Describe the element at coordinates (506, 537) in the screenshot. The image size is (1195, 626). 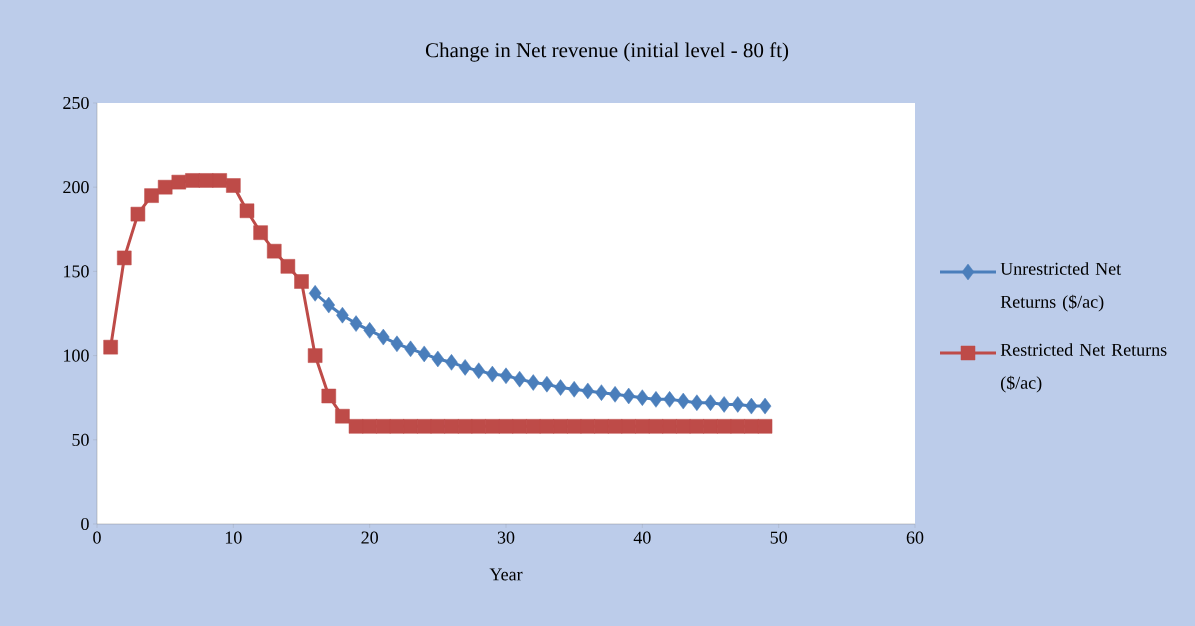
I see `x-tick-label: 30` at that location.